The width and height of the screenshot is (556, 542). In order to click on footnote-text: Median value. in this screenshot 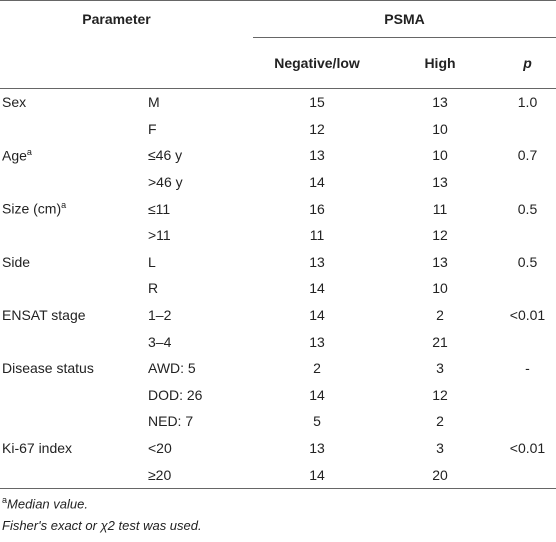, I will do `click(47, 504)`.